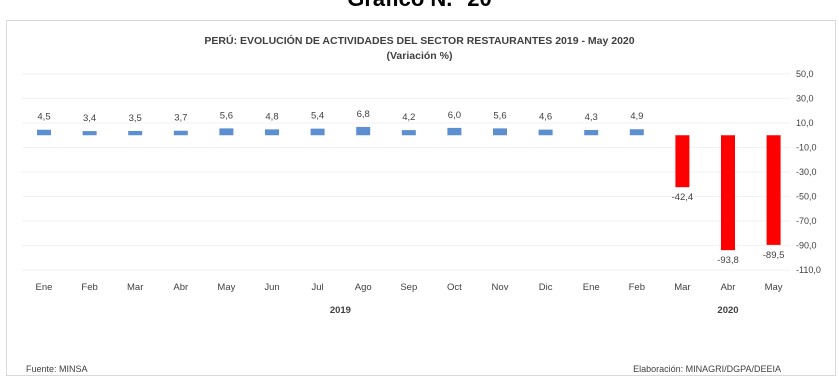  What do you see at coordinates (363, 114) in the screenshot?
I see `data-label: 6,8` at bounding box center [363, 114].